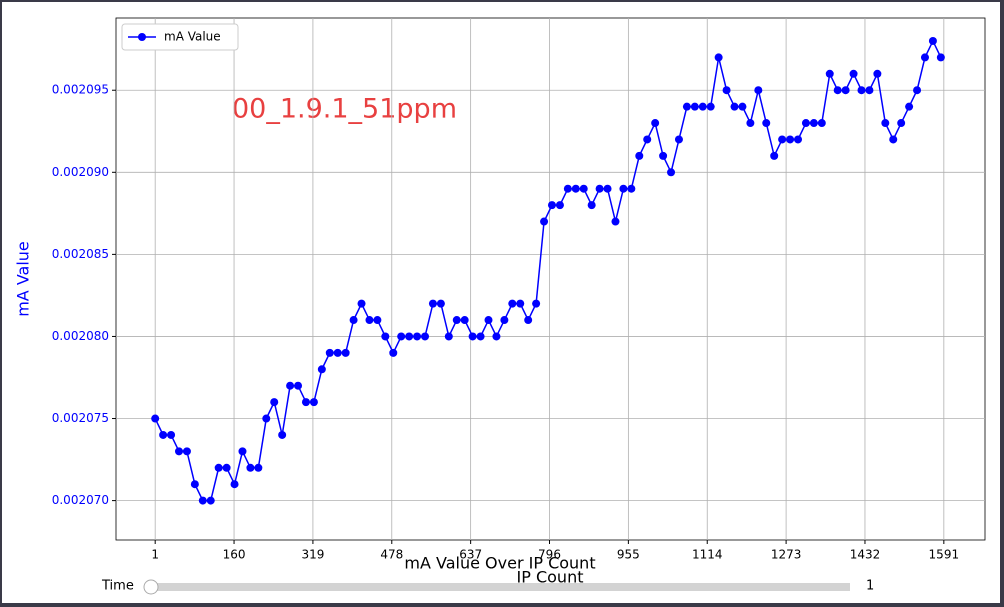  I want to click on x-axis-label: IP Count, so click(550, 577).